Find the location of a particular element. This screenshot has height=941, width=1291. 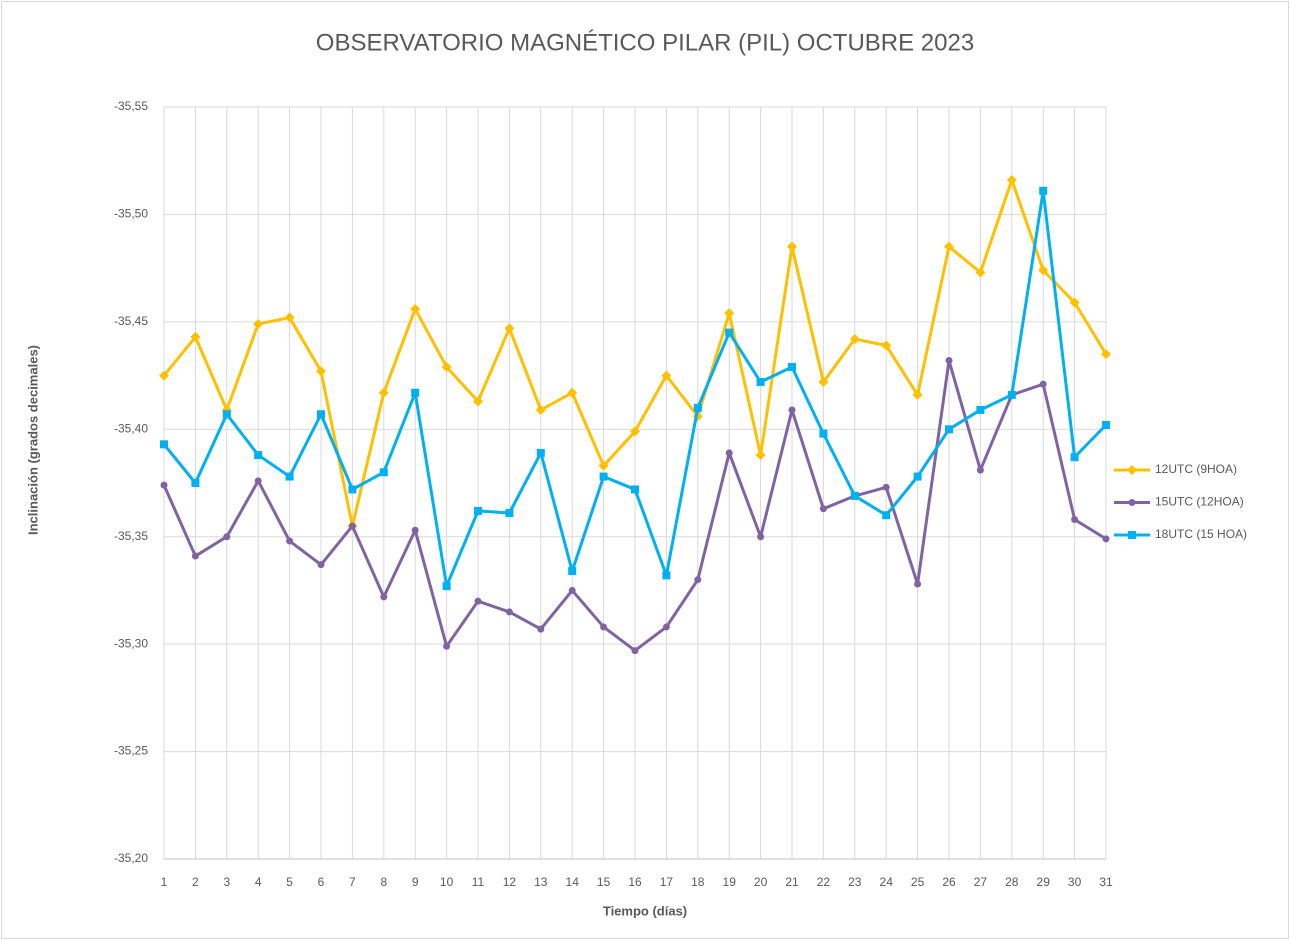

x-tick-label: 11 is located at coordinates (478, 882).